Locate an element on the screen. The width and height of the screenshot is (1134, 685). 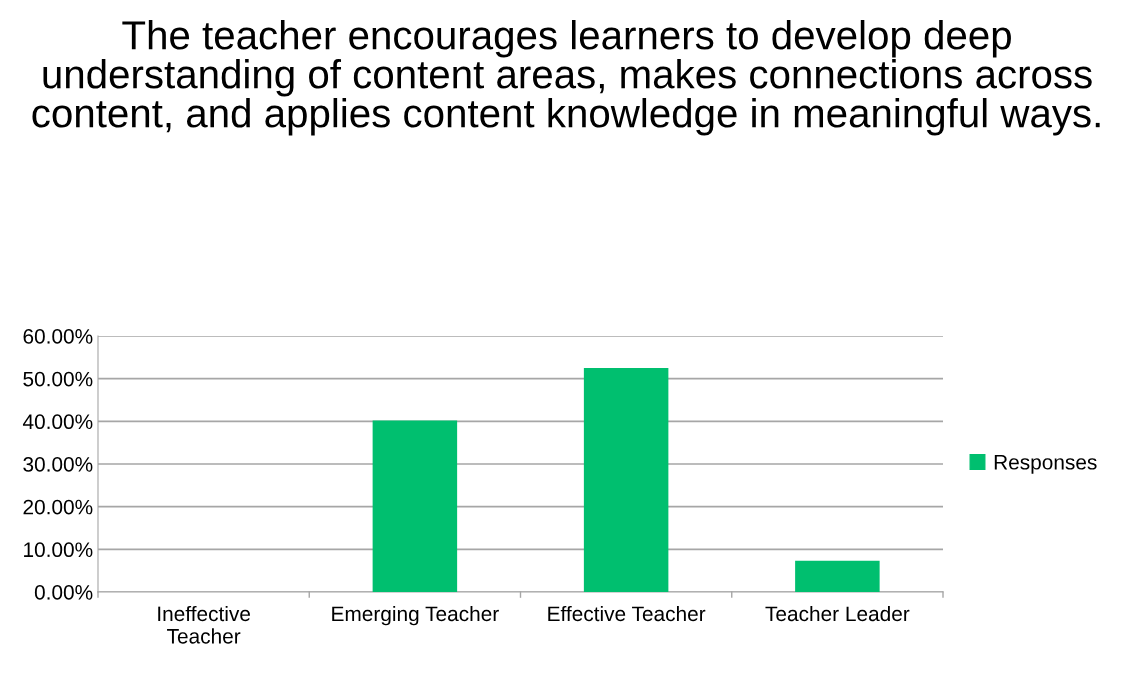
y-tick-label: 20.00% is located at coordinates (58, 507).